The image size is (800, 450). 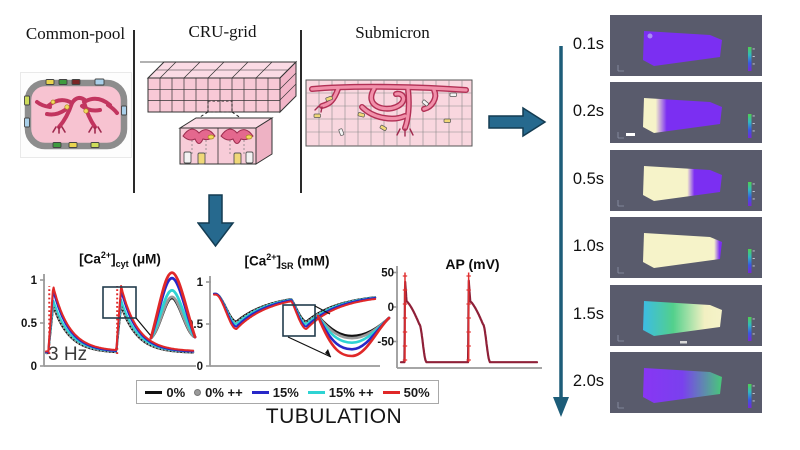 I want to click on sr-trace-curves, so click(x=295, y=311).